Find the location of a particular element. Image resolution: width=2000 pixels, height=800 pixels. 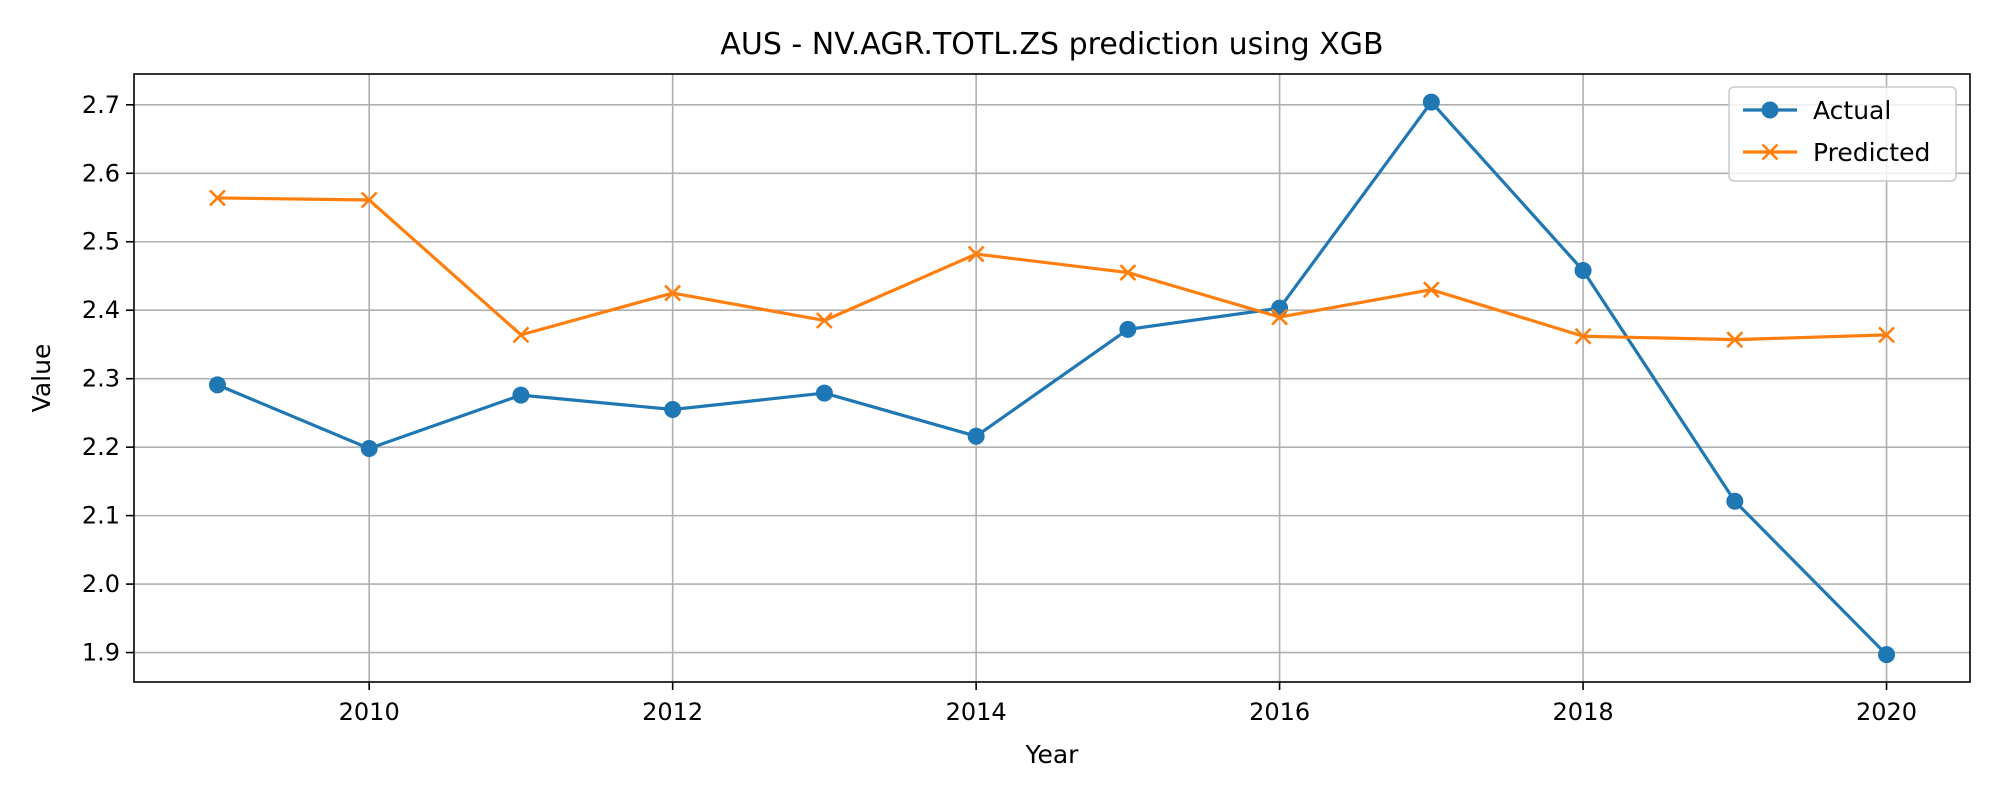

x-tick-label: 2012 is located at coordinates (672, 712).